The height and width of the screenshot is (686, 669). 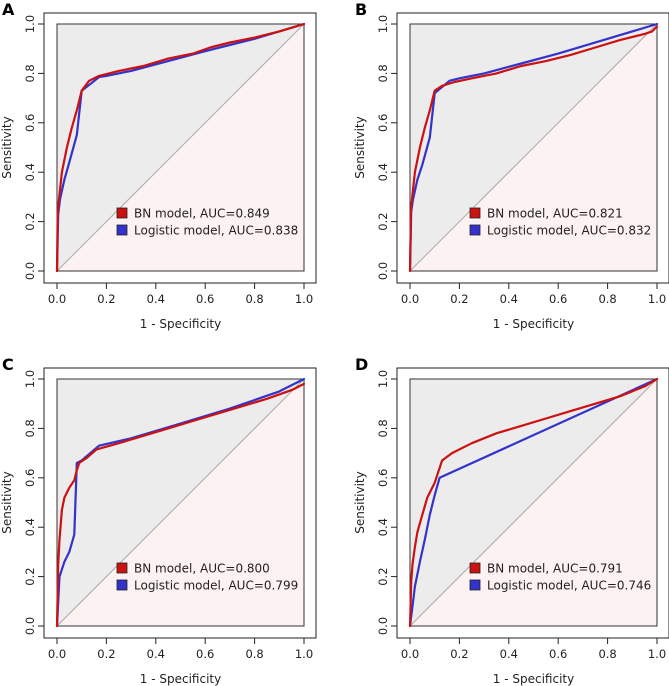 What do you see at coordinates (202, 214) in the screenshot?
I see `legend-bn-label: BN model, AUC=0.849` at bounding box center [202, 214].